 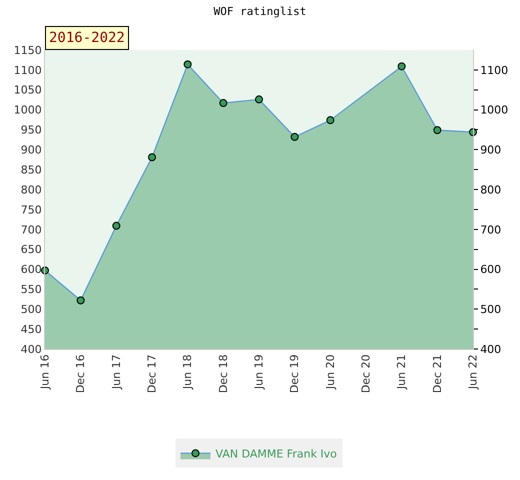 What do you see at coordinates (28, 50) in the screenshot?
I see `y-tick-label: 1150` at bounding box center [28, 50].